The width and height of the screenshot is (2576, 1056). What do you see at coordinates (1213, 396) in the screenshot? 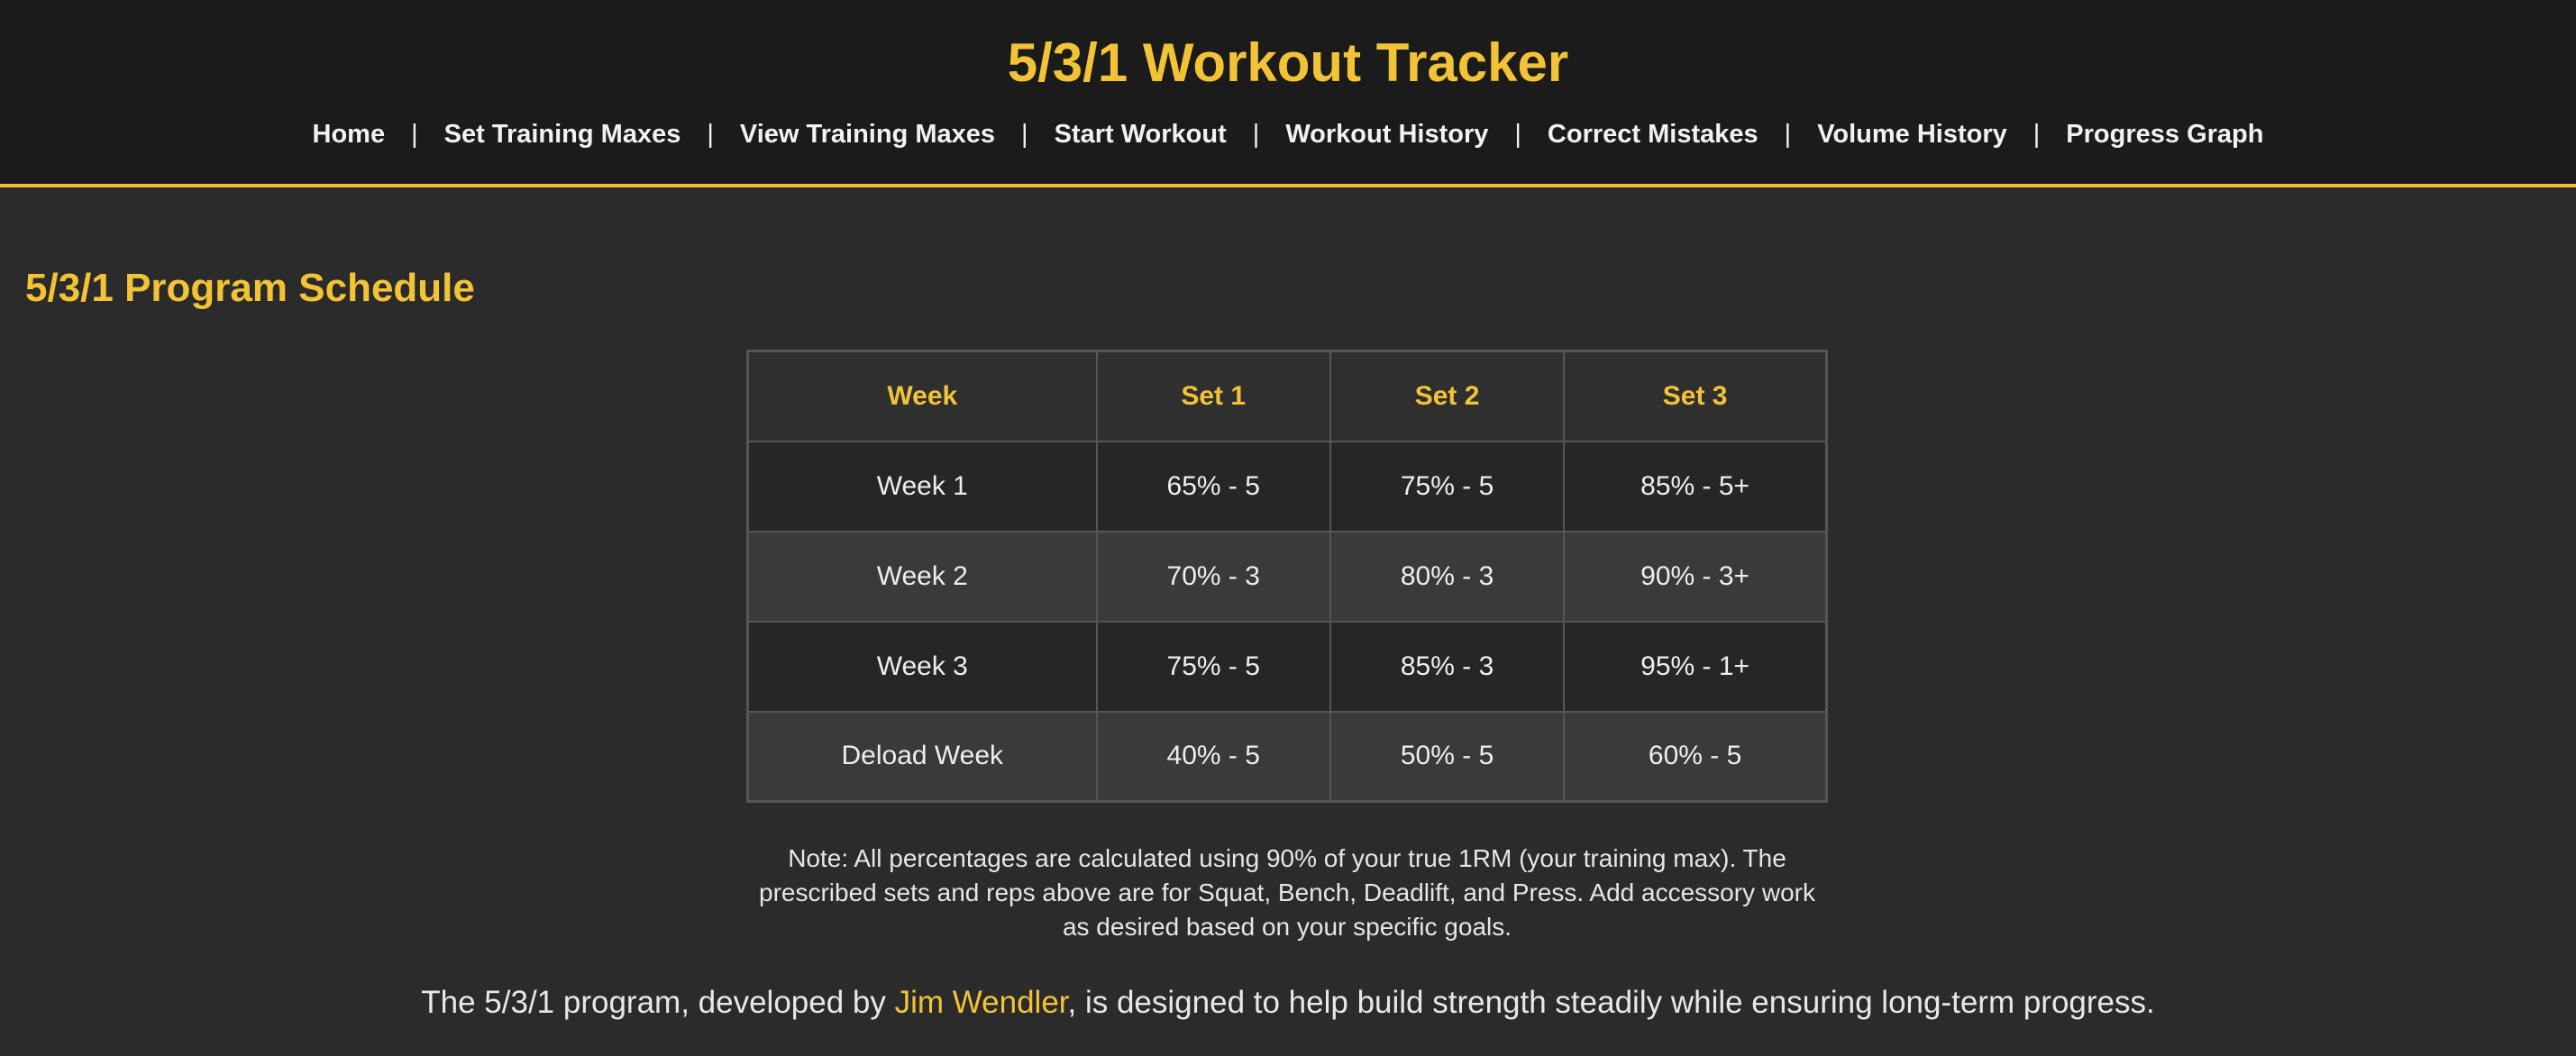
I see `header-set-1: Set 1` at bounding box center [1213, 396].